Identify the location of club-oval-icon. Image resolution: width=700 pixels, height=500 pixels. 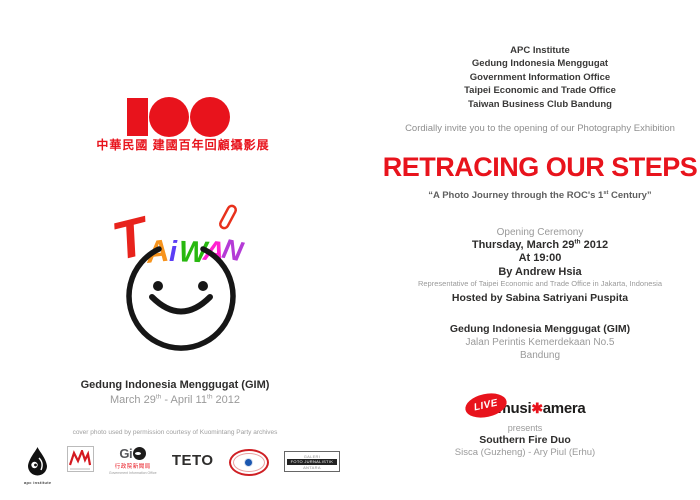
(248, 462).